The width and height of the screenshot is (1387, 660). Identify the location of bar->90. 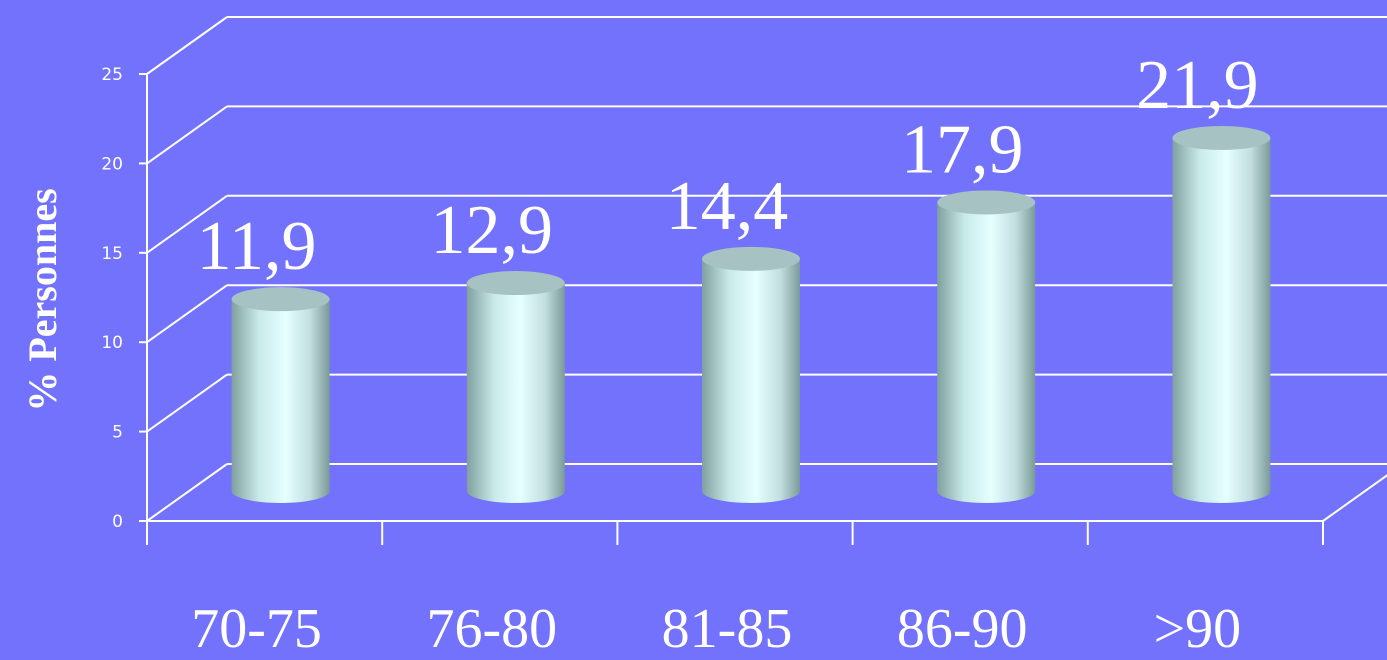
(1221, 314).